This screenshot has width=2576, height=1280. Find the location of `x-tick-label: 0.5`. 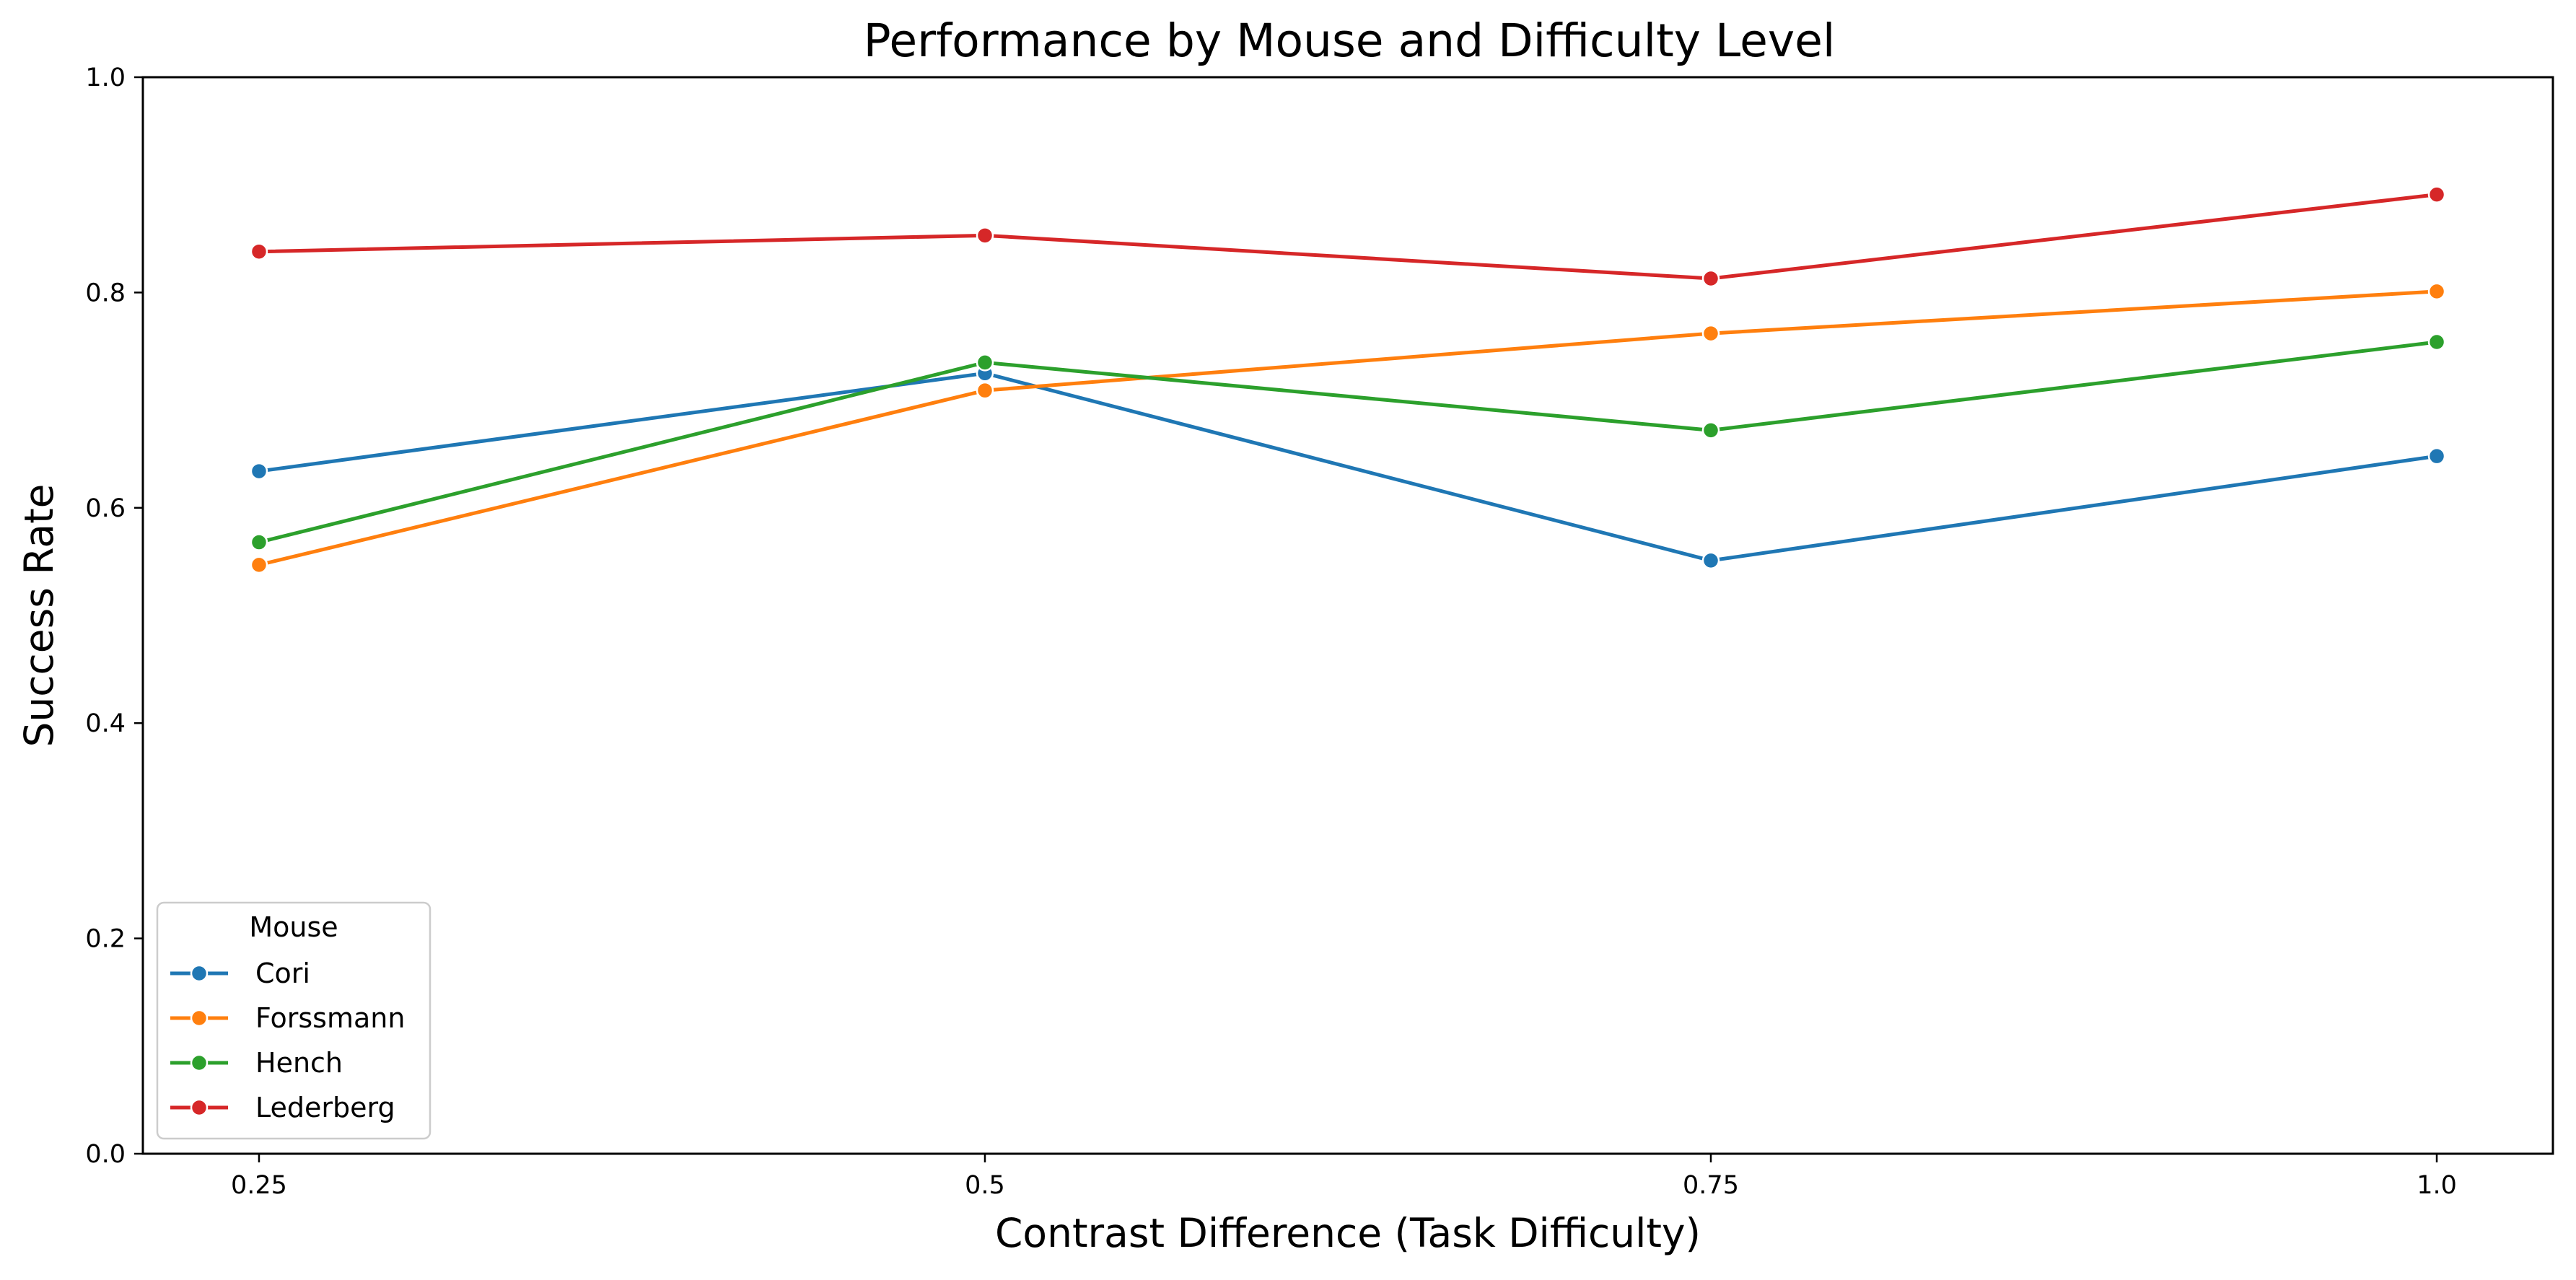

x-tick-label: 0.5 is located at coordinates (985, 1185).